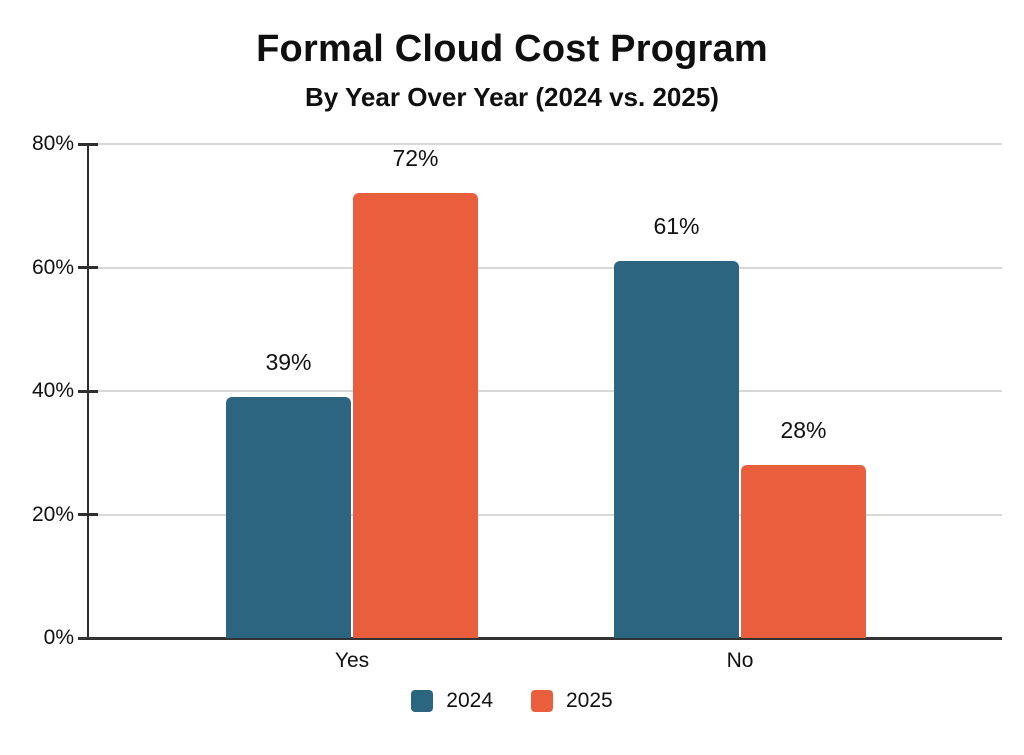  Describe the element at coordinates (542, 701) in the screenshot. I see `legend-swatch-2025` at that location.